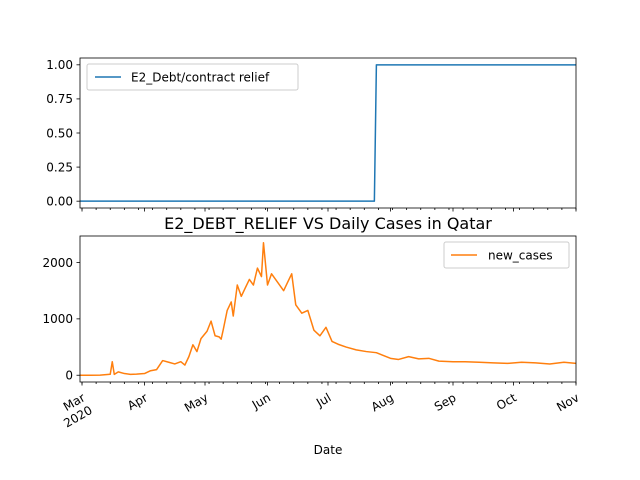 The height and width of the screenshot is (480, 640). Describe the element at coordinates (59, 133) in the screenshot. I see `top-ytick-label: 0.50` at that location.